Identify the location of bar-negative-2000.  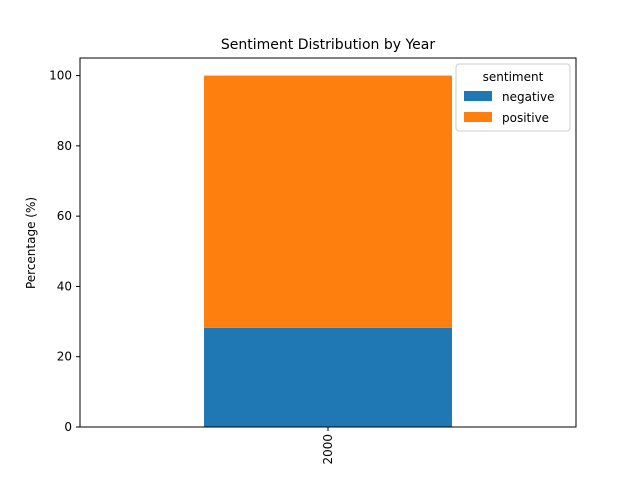
(328, 377).